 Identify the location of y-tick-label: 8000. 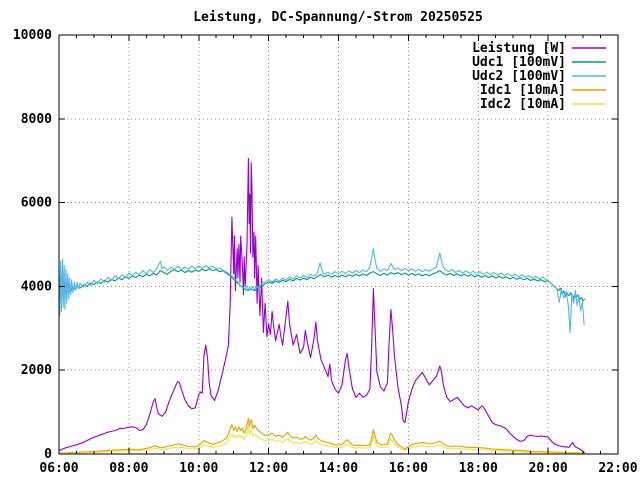
(36, 119).